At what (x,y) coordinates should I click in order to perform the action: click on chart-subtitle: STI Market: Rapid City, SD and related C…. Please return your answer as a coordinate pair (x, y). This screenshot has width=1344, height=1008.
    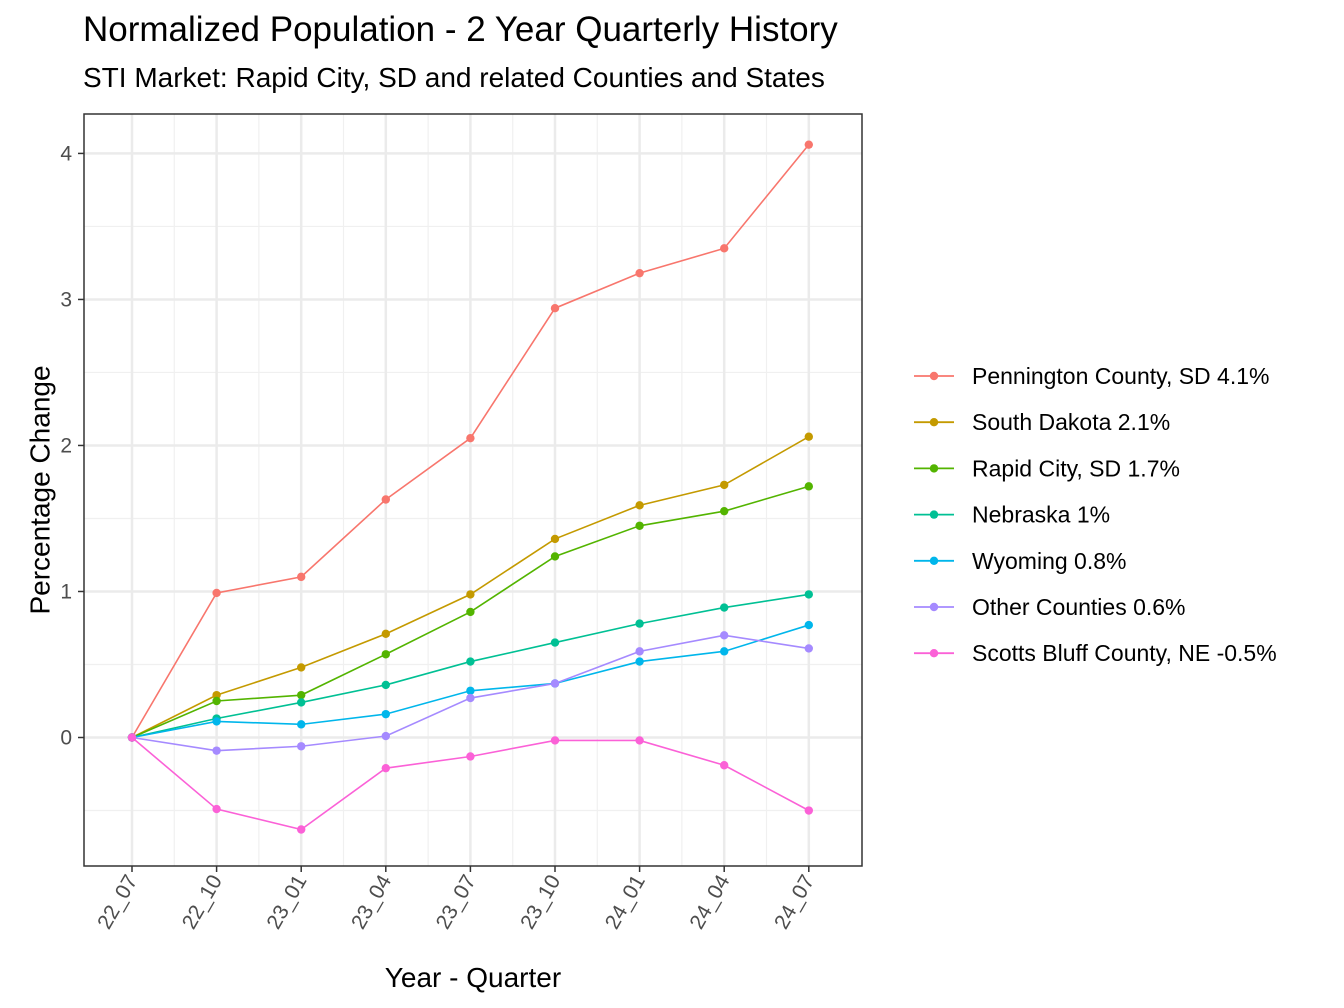
    Looking at the image, I should click on (454, 77).